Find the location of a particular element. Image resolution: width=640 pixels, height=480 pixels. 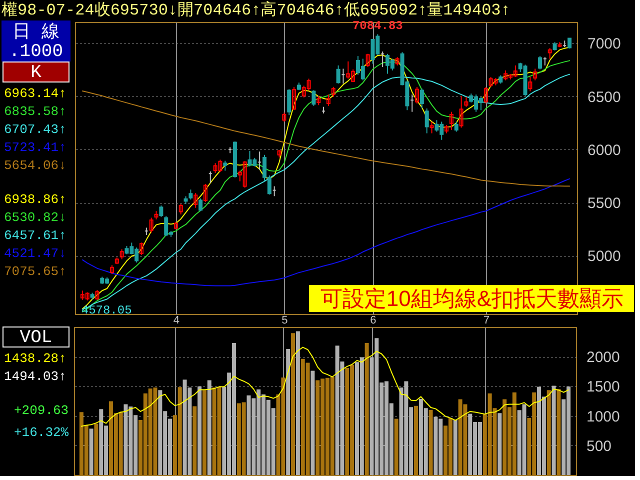

line-series is located at coordinates (325, 386).